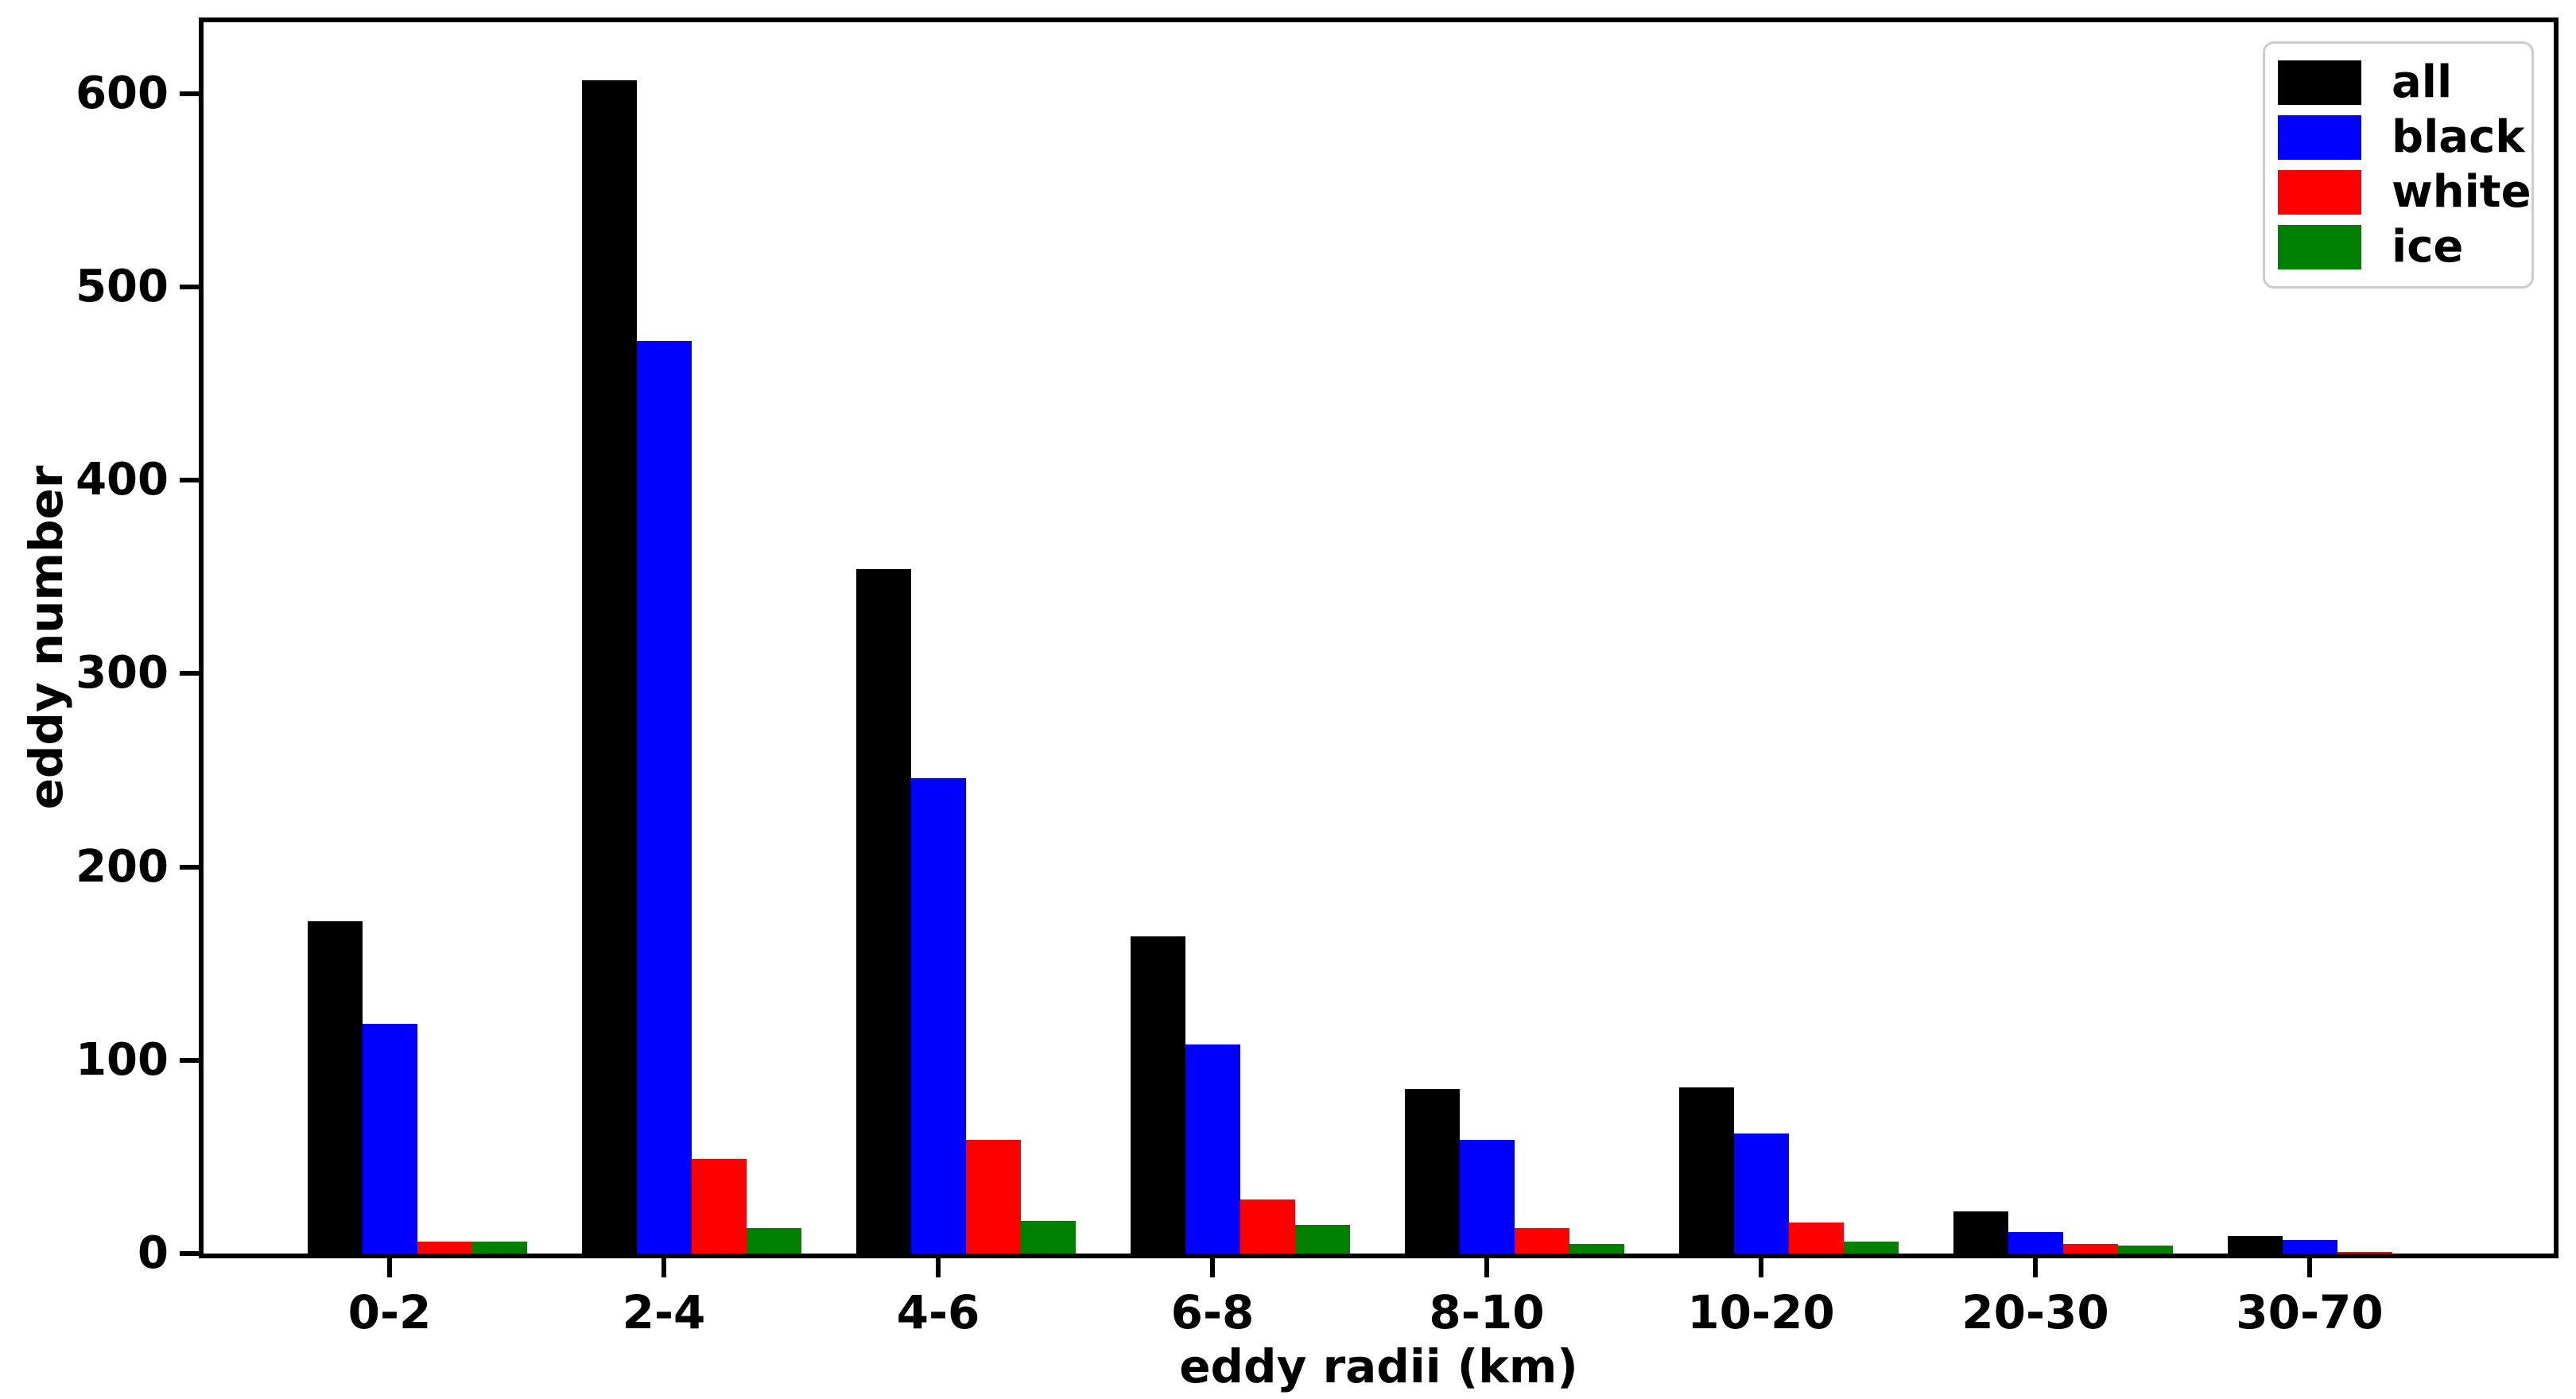 The image size is (2576, 1399). Describe the element at coordinates (2320, 82) in the screenshot. I see `legend-swatch-all` at that location.